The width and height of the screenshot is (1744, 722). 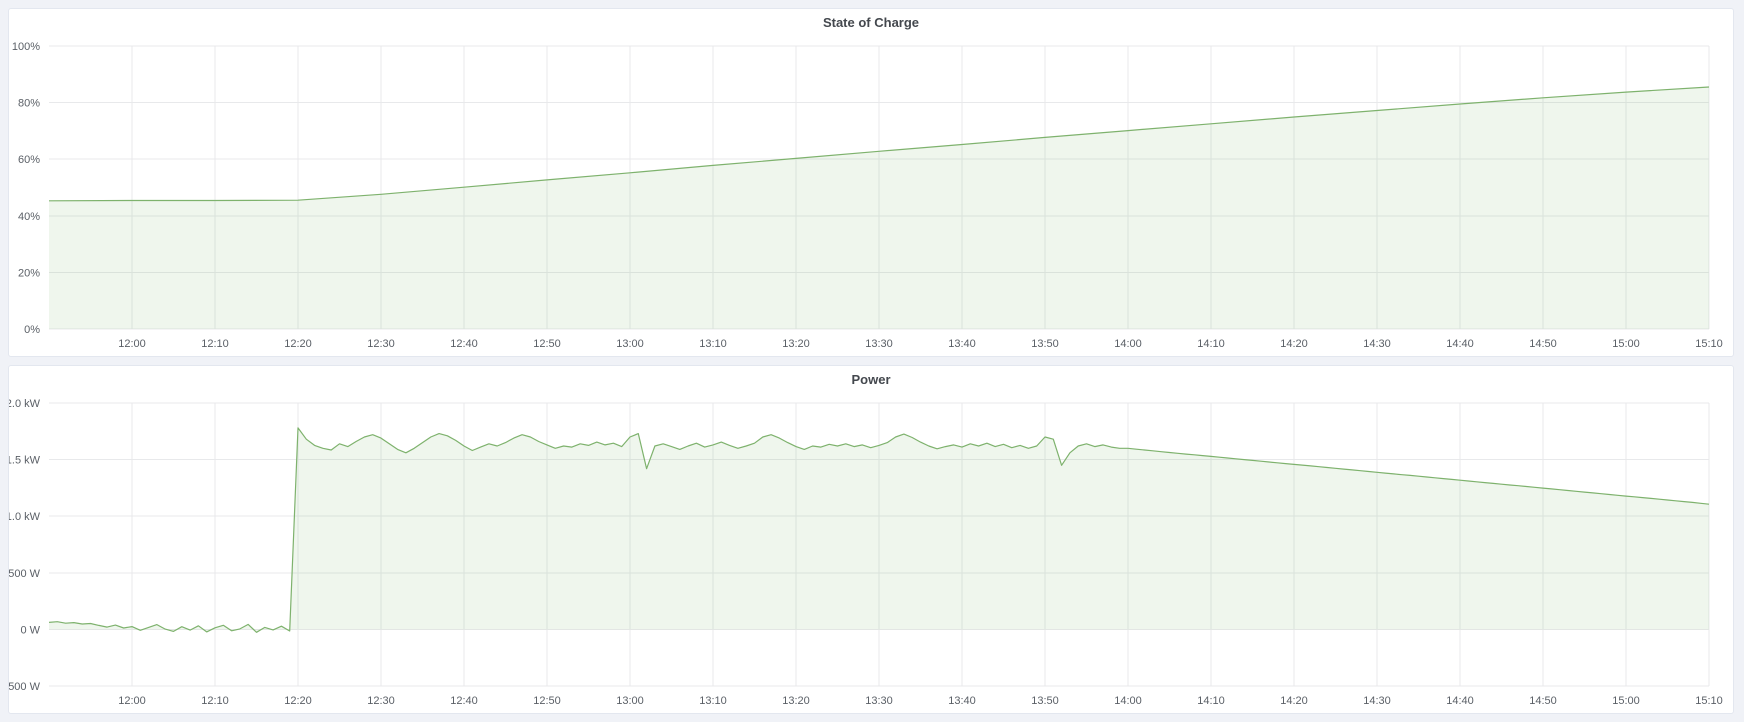 I want to click on y-axis-tick-label: 0 W, so click(x=30, y=630).